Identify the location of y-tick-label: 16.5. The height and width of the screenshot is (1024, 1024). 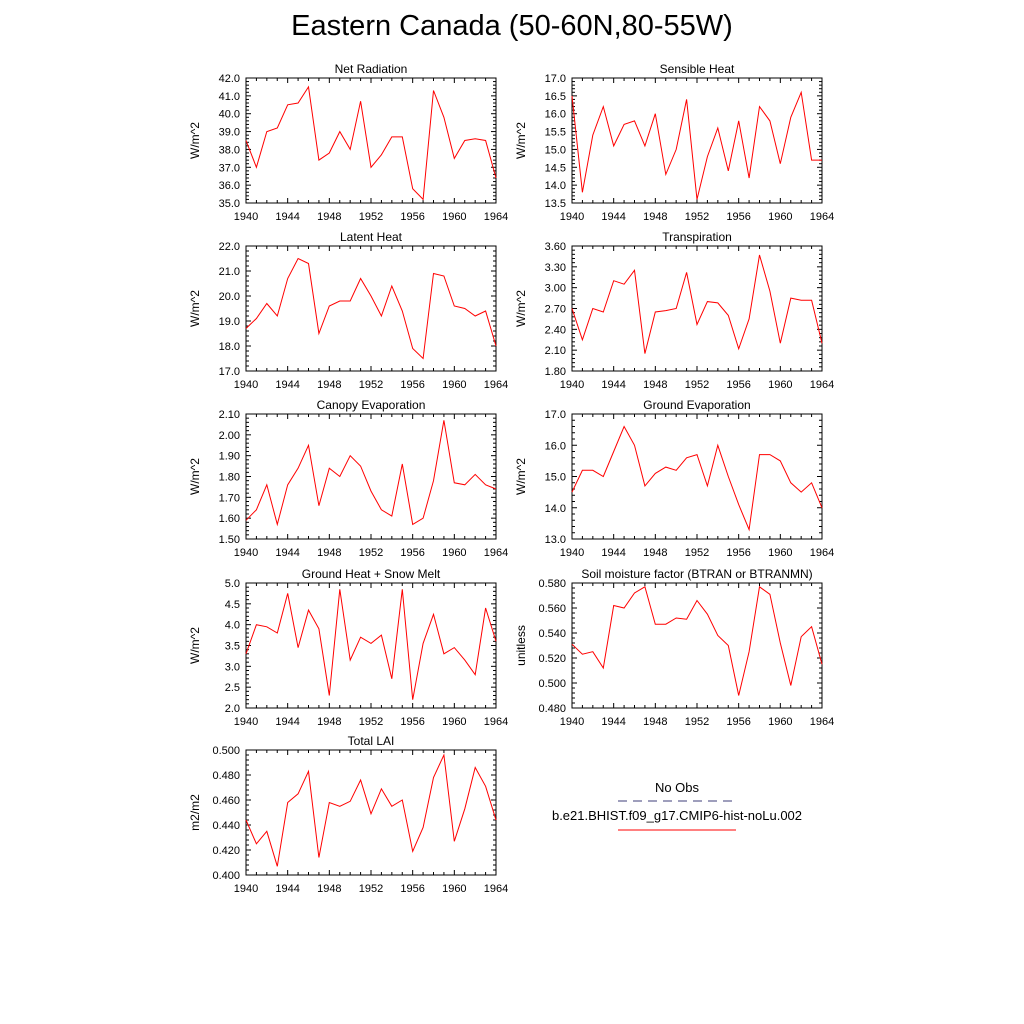
(555, 97).